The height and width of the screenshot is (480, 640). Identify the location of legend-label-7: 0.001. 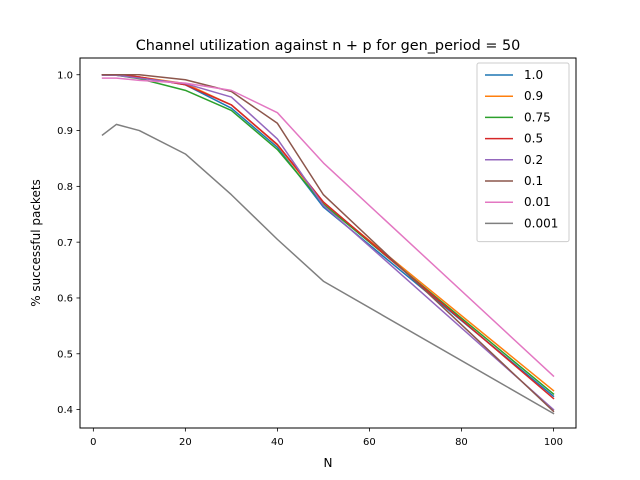
(541, 223).